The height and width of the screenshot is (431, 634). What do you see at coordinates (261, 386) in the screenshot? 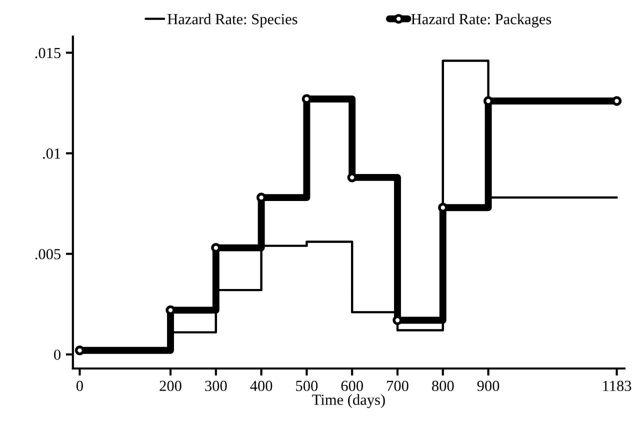
I see `x-tick-label: 400` at bounding box center [261, 386].